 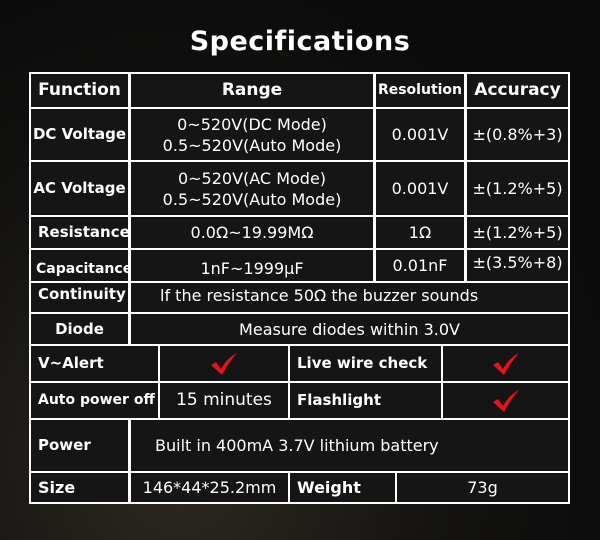 I want to click on auto-power-off-value: 15 minutes, so click(x=224, y=400).